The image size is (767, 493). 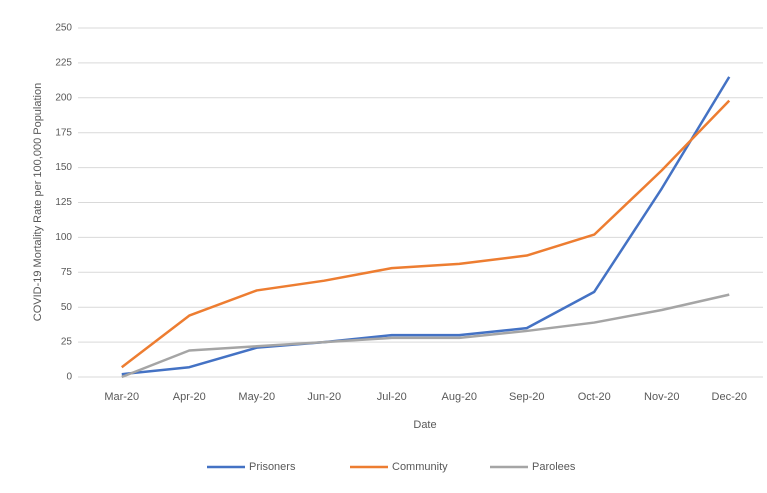 I want to click on x-axis-label: Date, so click(x=424, y=425).